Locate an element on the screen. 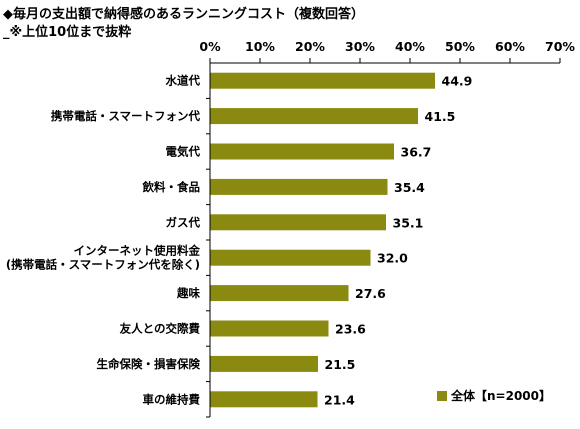  data-label: 36.7 is located at coordinates (416, 152).